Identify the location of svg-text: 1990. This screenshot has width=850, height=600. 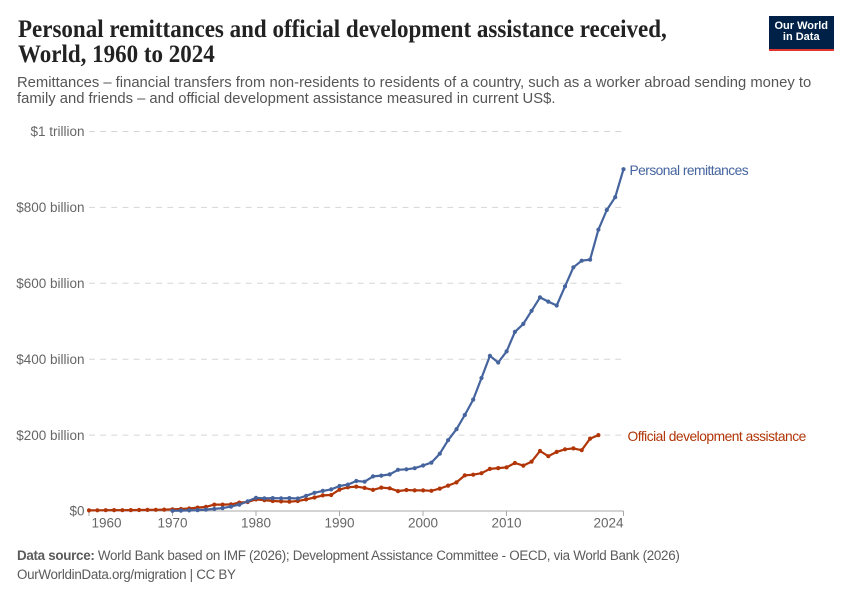
(339, 523).